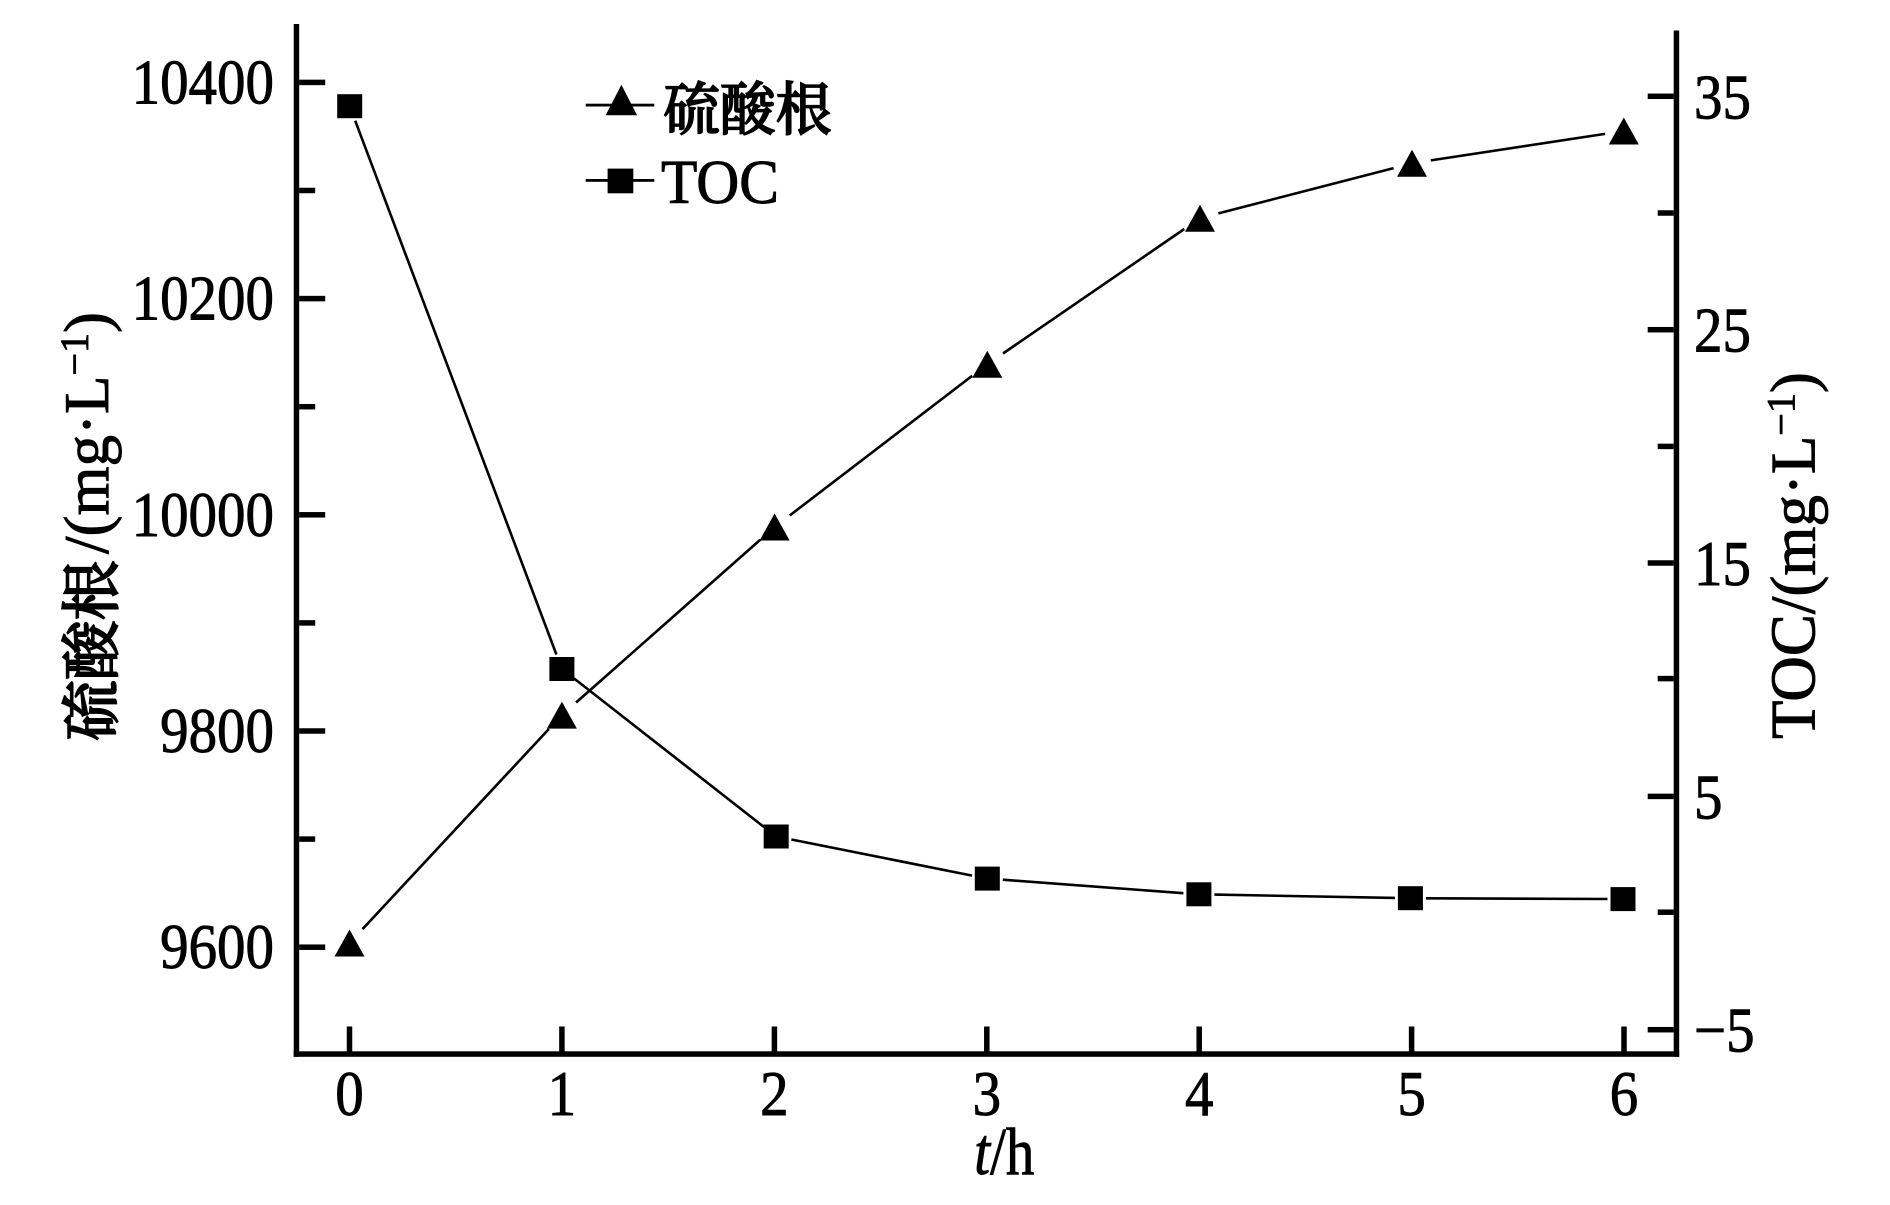 The image size is (1890, 1205). What do you see at coordinates (1722, 331) in the screenshot?
I see `svg-text: 25` at bounding box center [1722, 331].